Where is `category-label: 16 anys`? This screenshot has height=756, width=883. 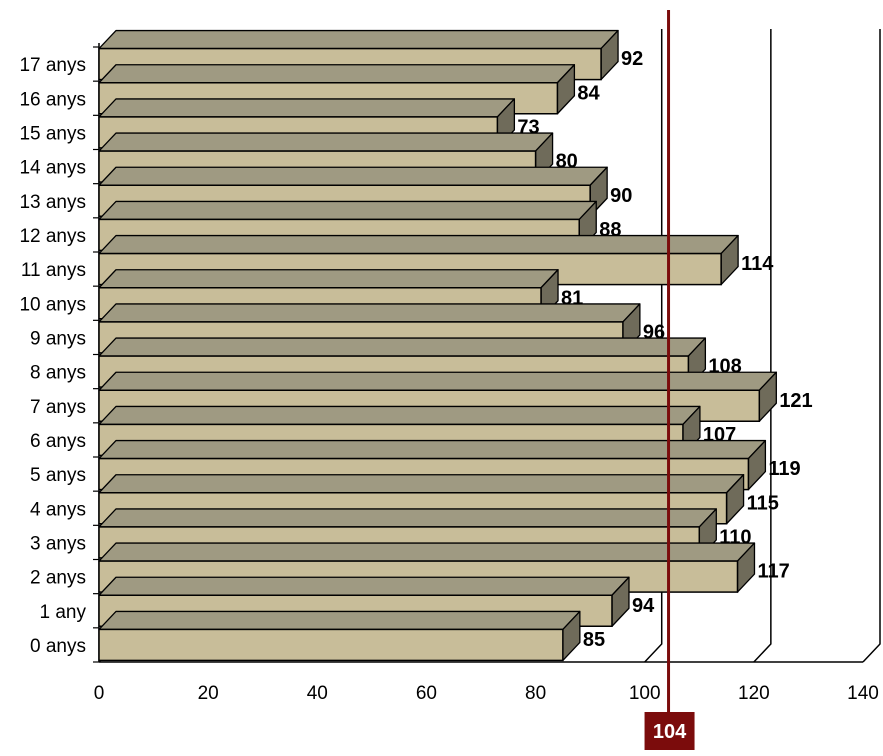 category-label: 16 anys is located at coordinates (52, 99).